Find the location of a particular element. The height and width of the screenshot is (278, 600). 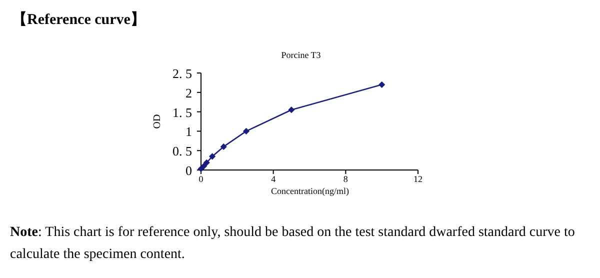

text: Note: This chart is for reference only, should be based on the test standard dwarfed standard curve to calculate the specimen content. is located at coordinates (293, 244).